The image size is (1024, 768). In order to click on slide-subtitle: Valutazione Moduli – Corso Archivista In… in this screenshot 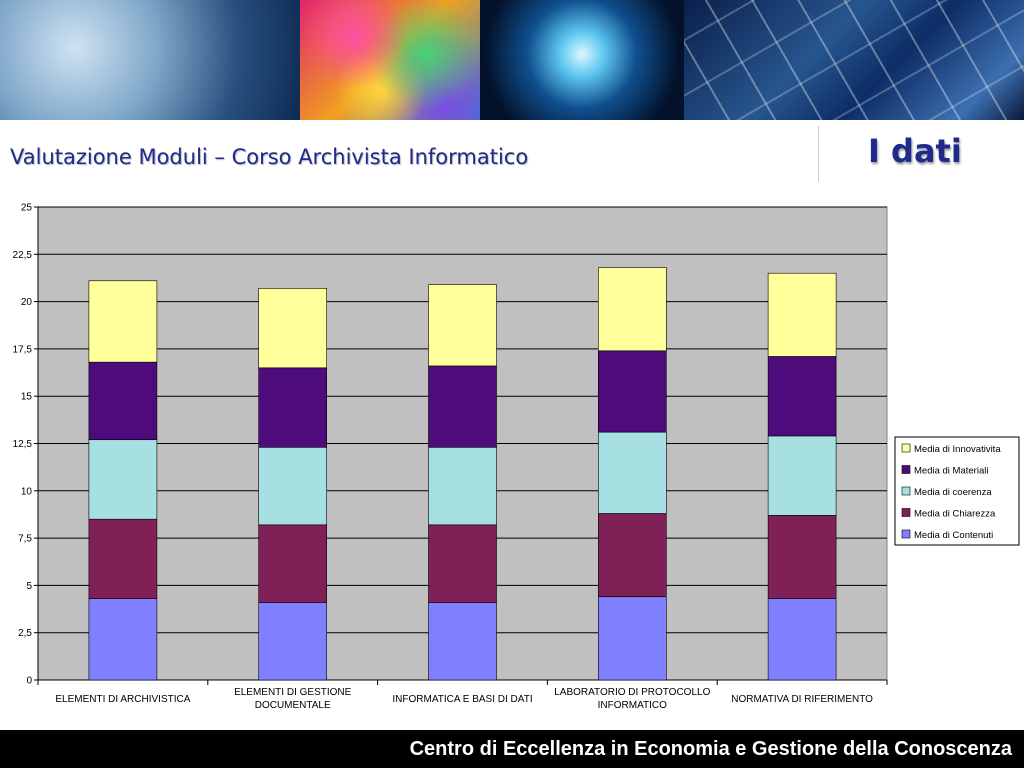, I will do `click(269, 157)`.